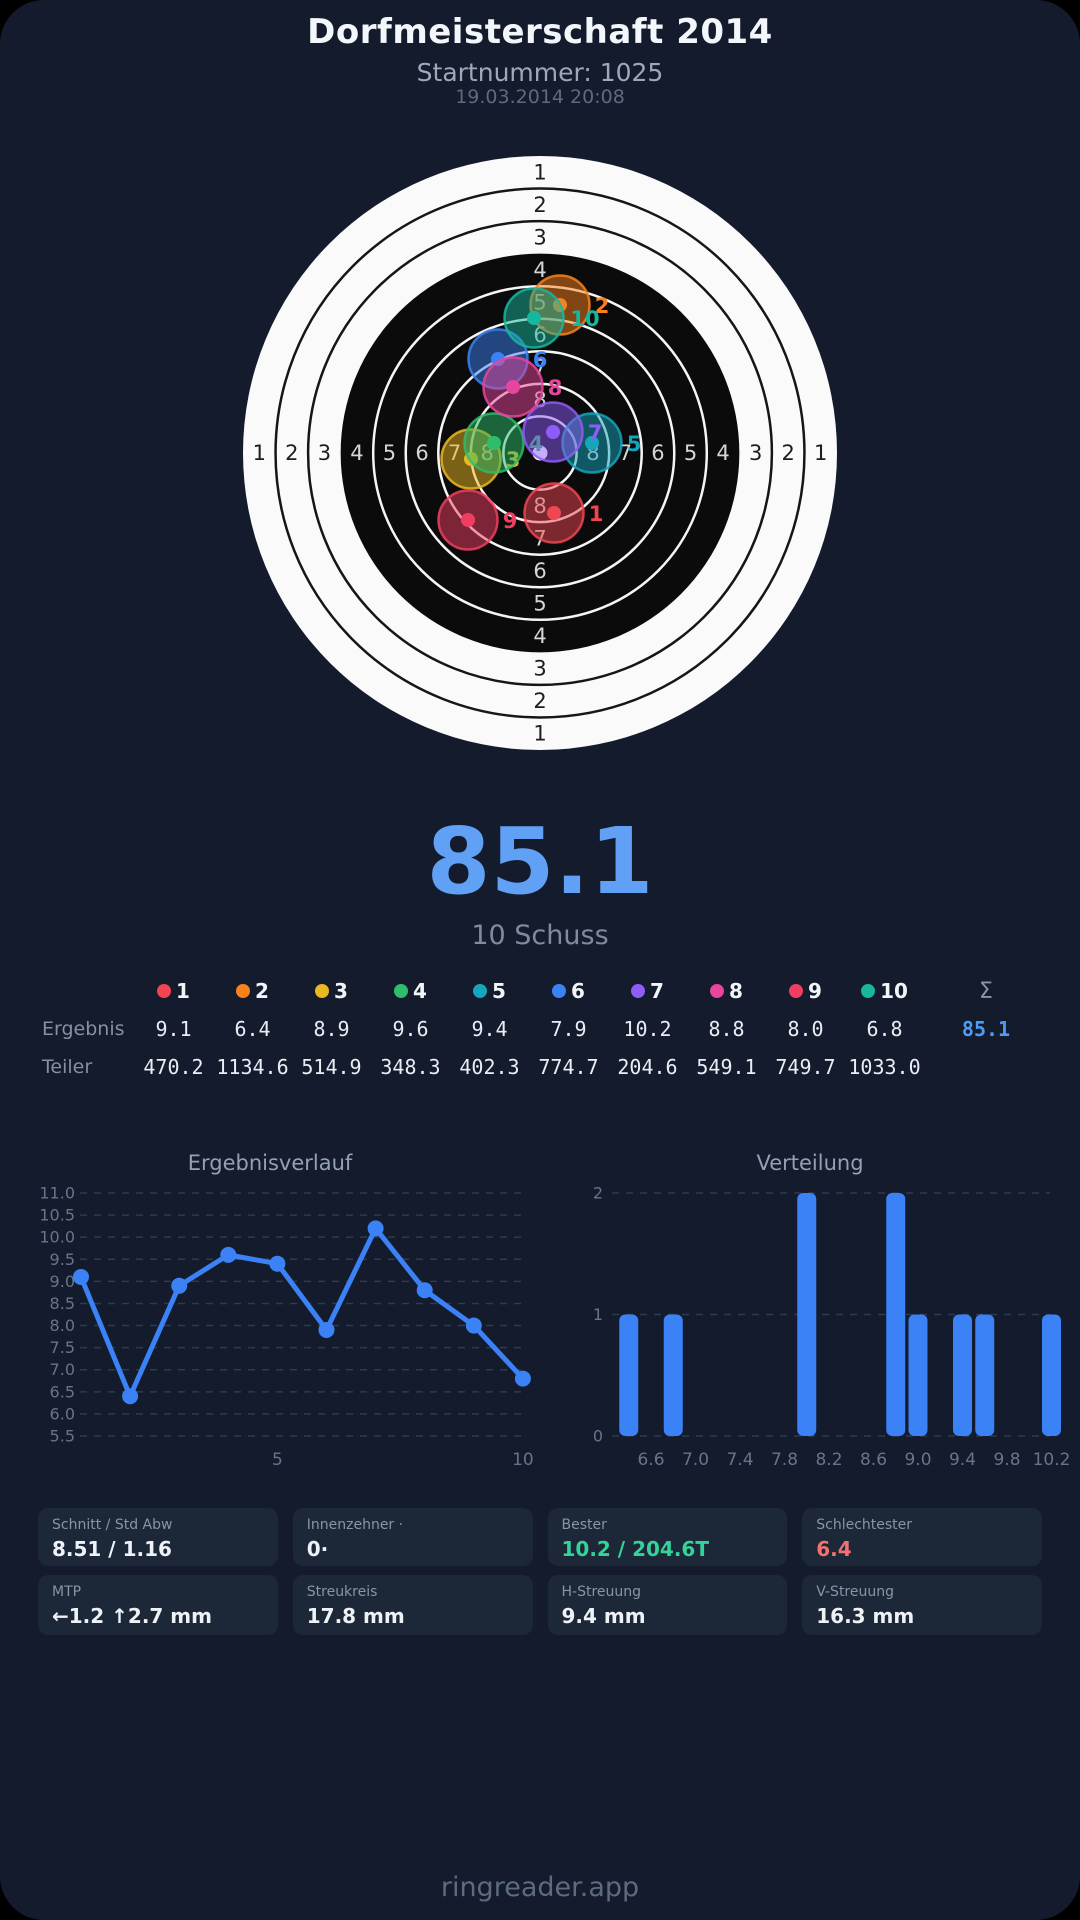 The image size is (1080, 1920). Describe the element at coordinates (62, 1259) in the screenshot. I see `svg-text: 9.5` at that location.